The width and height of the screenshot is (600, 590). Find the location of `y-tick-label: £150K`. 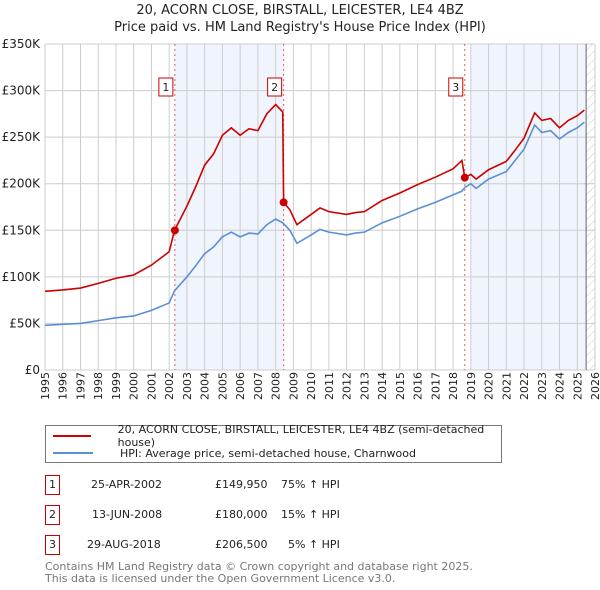

y-tick-label: £150K is located at coordinates (22, 230).